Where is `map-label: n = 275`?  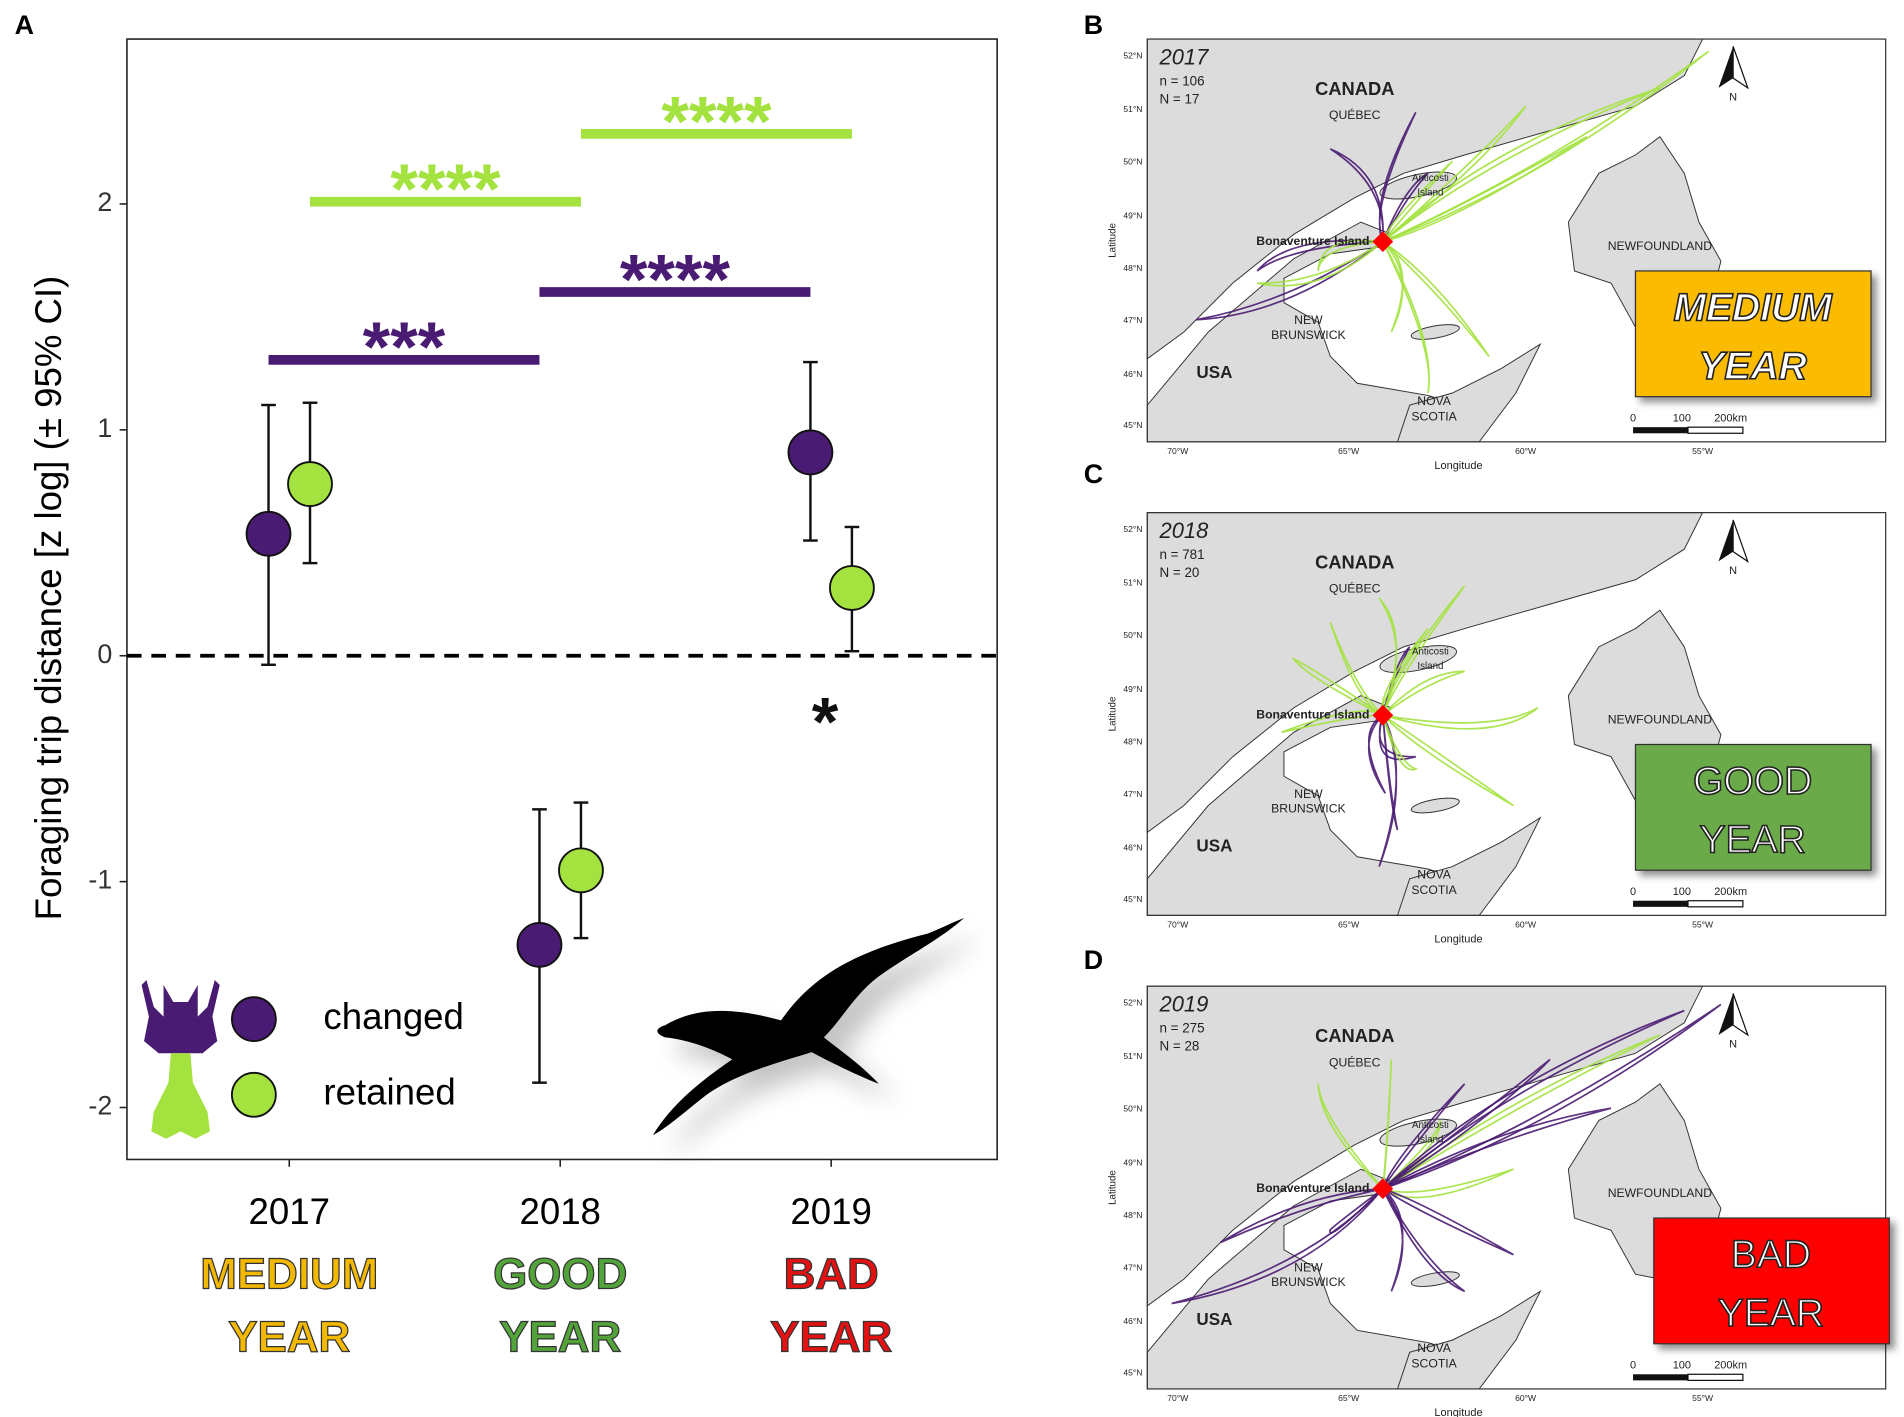 map-label: n = 275 is located at coordinates (1181, 1027).